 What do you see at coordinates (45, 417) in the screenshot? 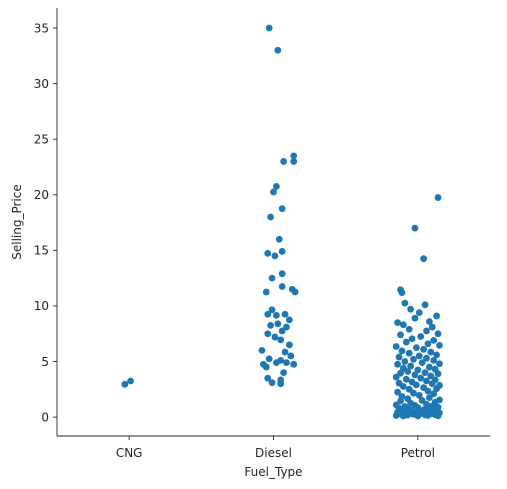
I see `y-tick-label: 0` at bounding box center [45, 417].